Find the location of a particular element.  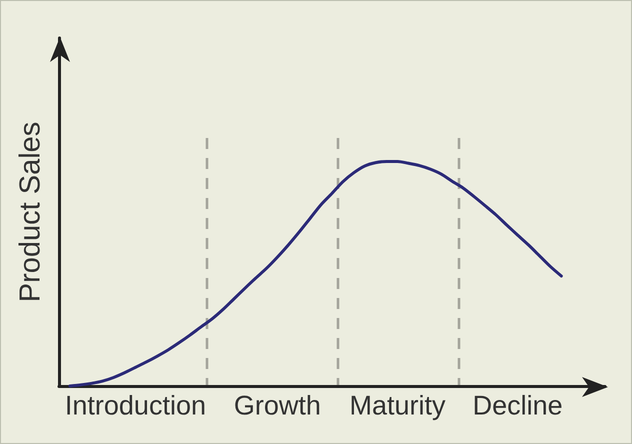

x-tick-label: Maturity is located at coordinates (398, 405).